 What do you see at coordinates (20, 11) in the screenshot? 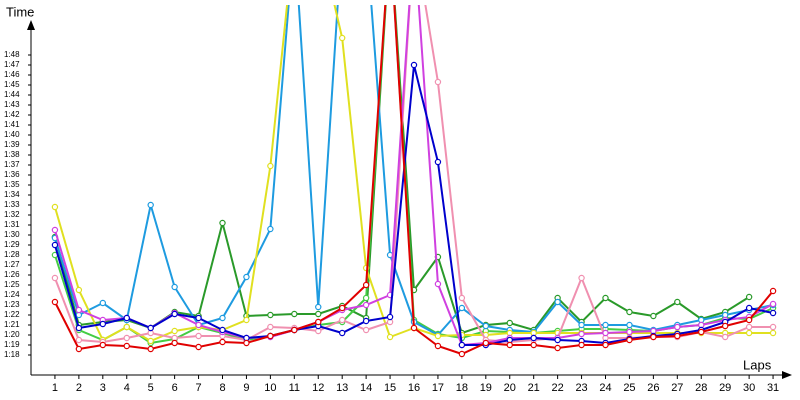
I see `y-axis-label: Time` at bounding box center [20, 11].